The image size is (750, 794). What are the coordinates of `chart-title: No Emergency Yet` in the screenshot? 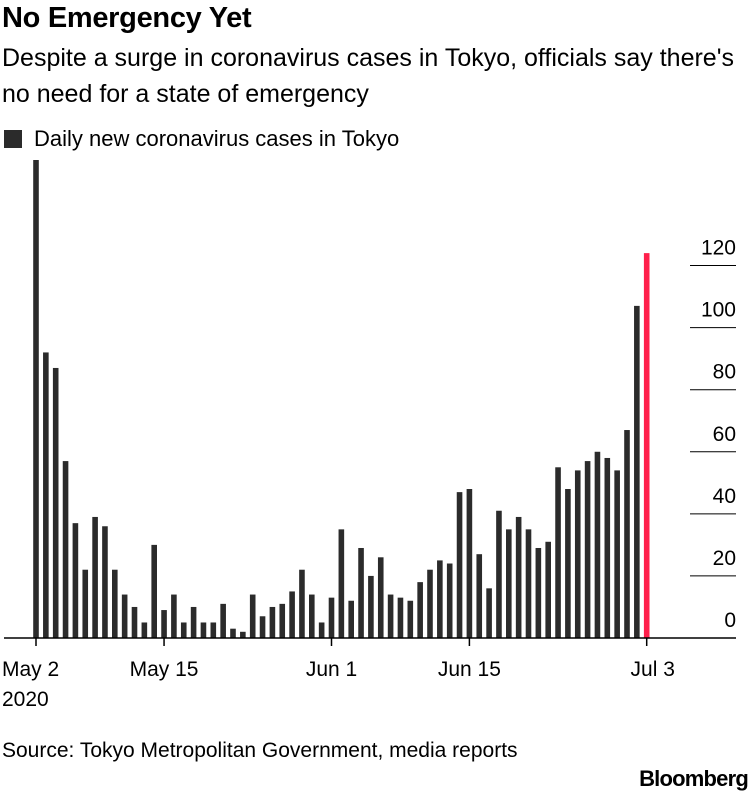 It's located at (127, 18).